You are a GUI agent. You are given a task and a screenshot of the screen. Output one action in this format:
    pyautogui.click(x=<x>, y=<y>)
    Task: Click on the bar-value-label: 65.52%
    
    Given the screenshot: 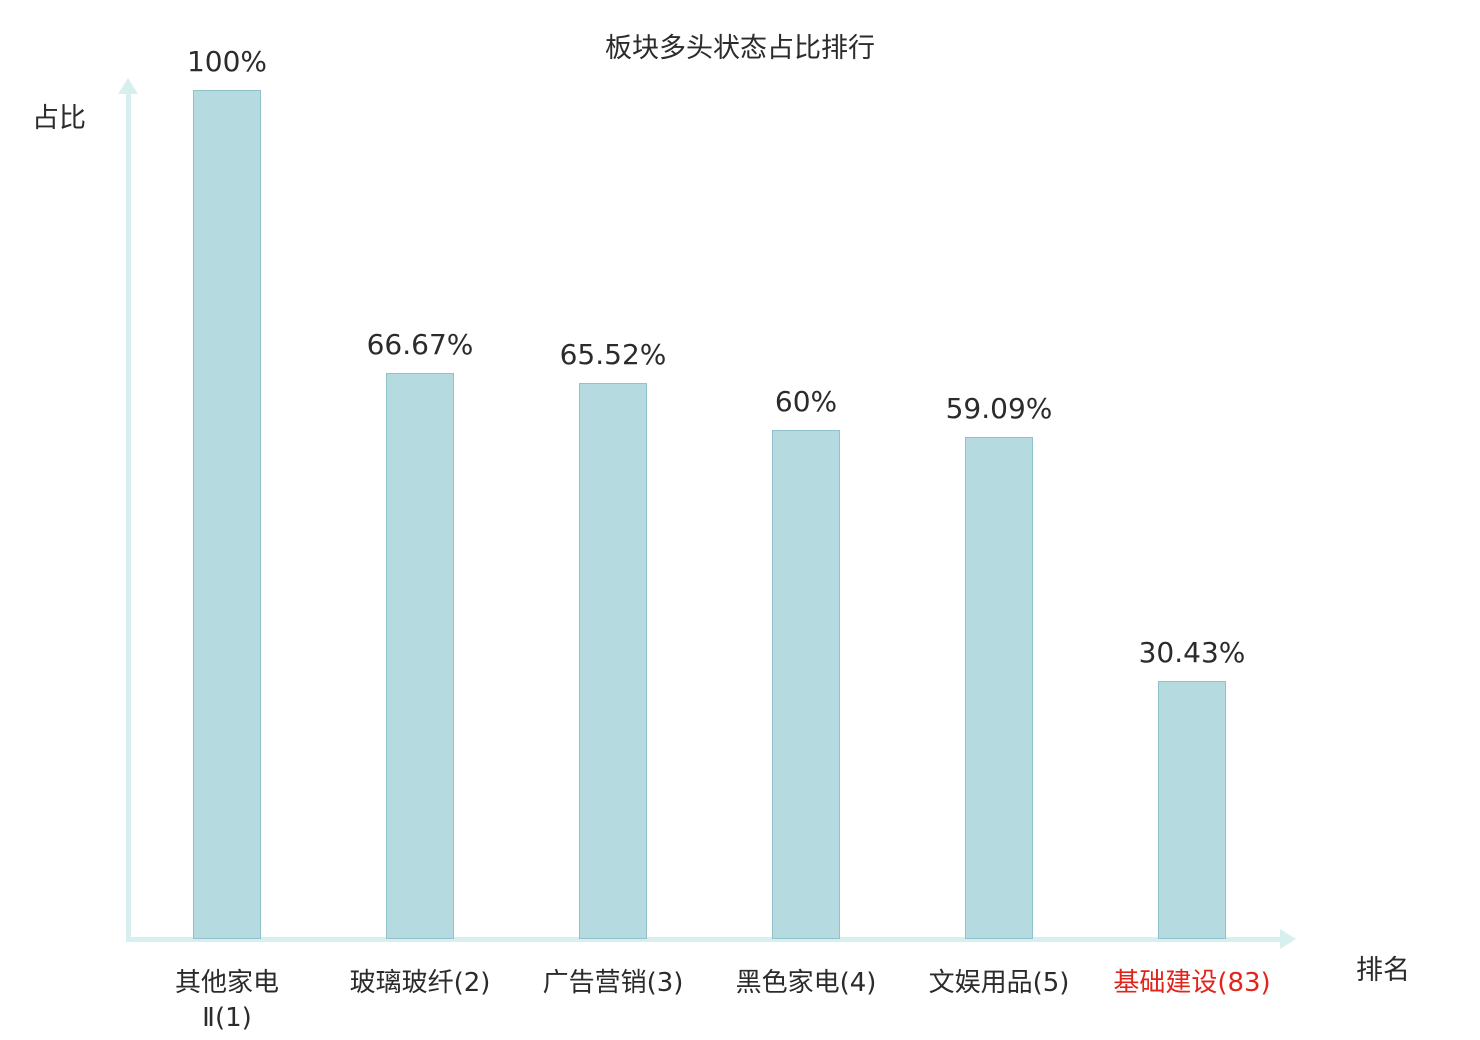 What is the action you would take?
    pyautogui.click(x=613, y=354)
    